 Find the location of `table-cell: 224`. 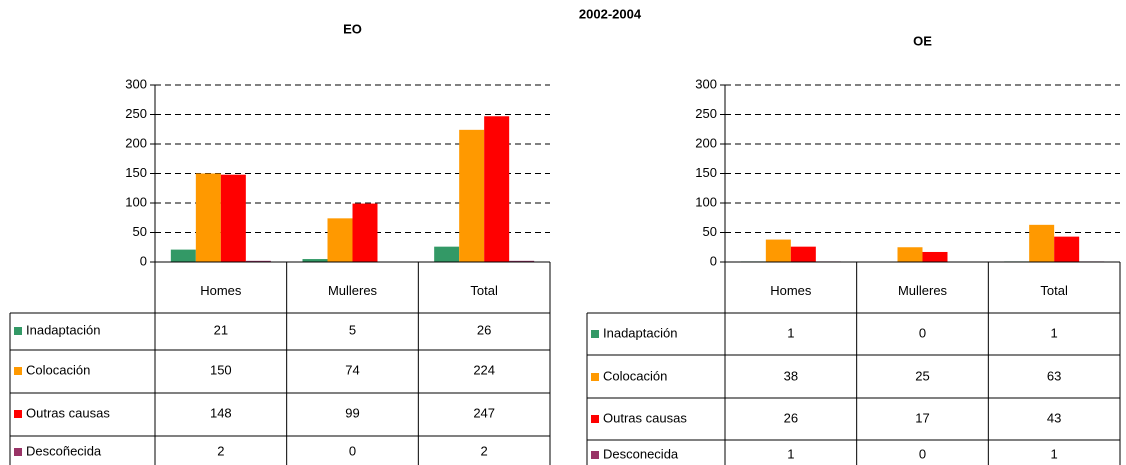

table-cell: 224 is located at coordinates (484, 369).